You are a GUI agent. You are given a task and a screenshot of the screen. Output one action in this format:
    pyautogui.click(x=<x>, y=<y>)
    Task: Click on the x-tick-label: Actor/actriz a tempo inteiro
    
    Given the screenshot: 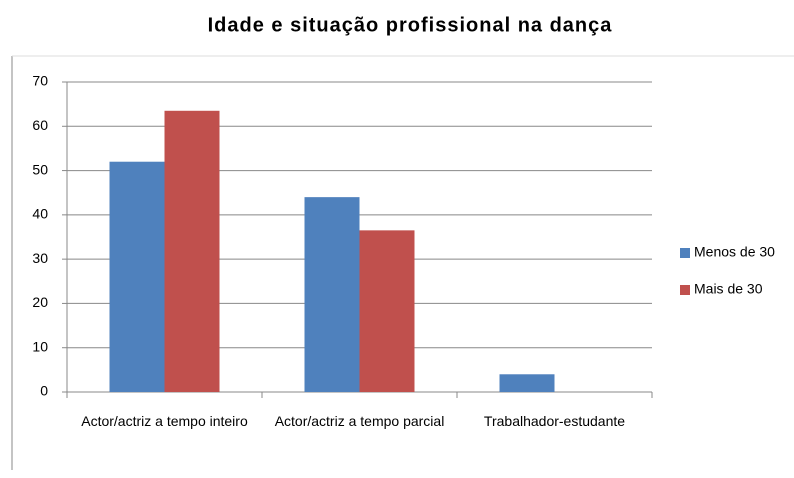 What is the action you would take?
    pyautogui.click(x=164, y=421)
    